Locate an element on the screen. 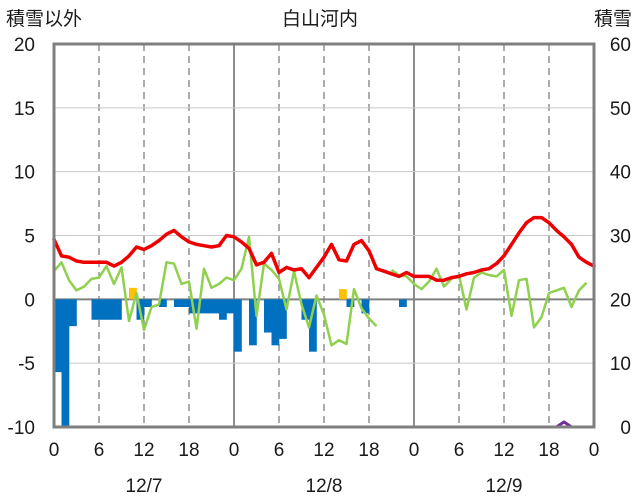 Image resolution: width=636 pixels, height=501 pixels. right-y-tick-label: 20 is located at coordinates (620, 300).